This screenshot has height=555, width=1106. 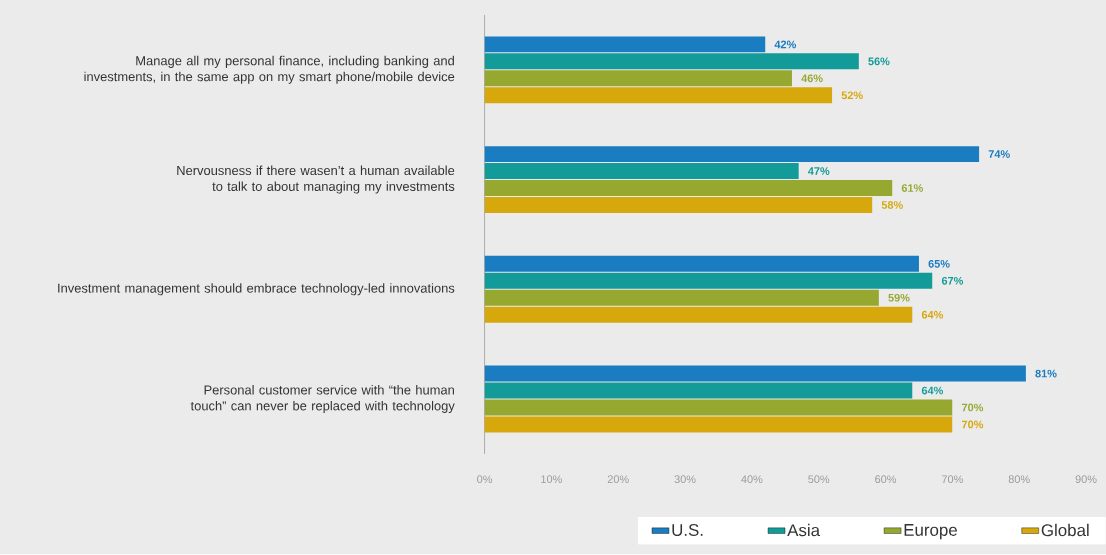 I want to click on y-tick-label: Manage all my personal finance, including banking and investments, in the same app on my smart phone/mobile device, so click(x=269, y=70).